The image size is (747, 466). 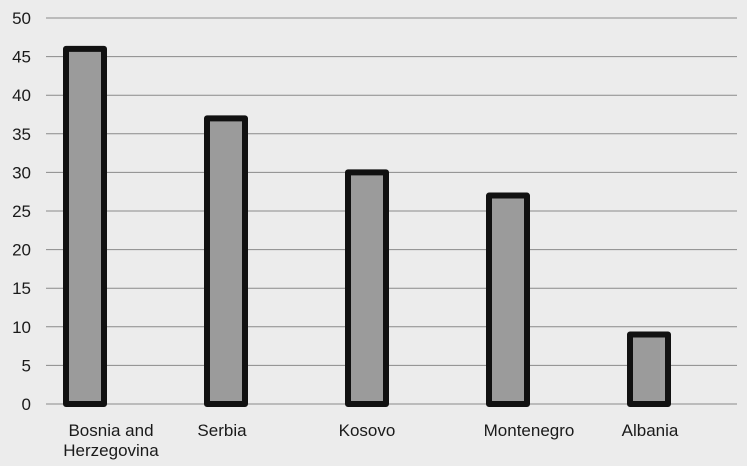 I want to click on x-tick-label-line: Bosnia and, so click(x=110, y=430).